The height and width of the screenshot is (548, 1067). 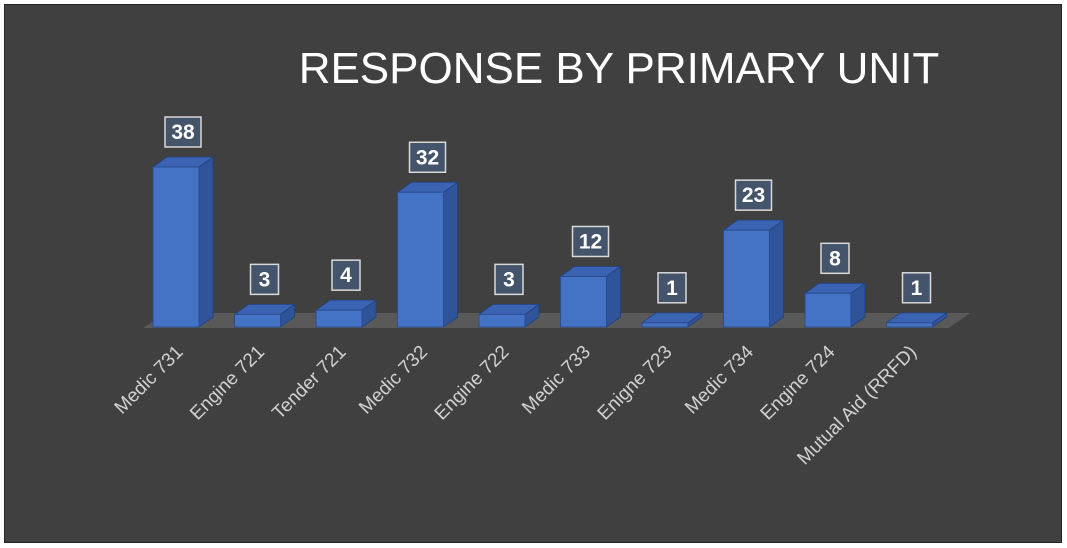 I want to click on data-label: 12, so click(x=590, y=241).